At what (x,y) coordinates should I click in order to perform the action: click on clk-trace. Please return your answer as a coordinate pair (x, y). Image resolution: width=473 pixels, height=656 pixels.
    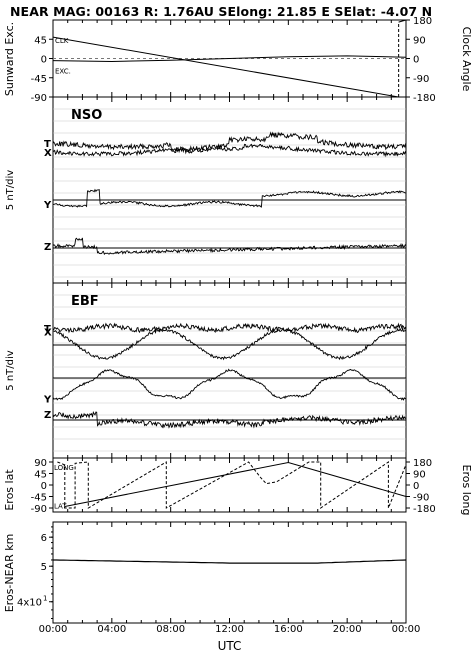
    Looking at the image, I should click on (225, 67).